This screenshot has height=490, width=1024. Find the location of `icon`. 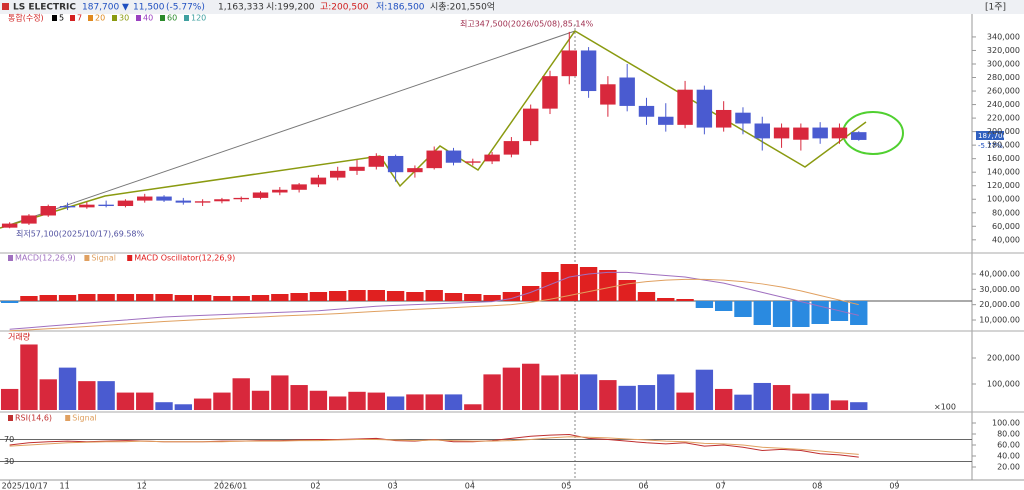

icon is located at coordinates (5, 6).